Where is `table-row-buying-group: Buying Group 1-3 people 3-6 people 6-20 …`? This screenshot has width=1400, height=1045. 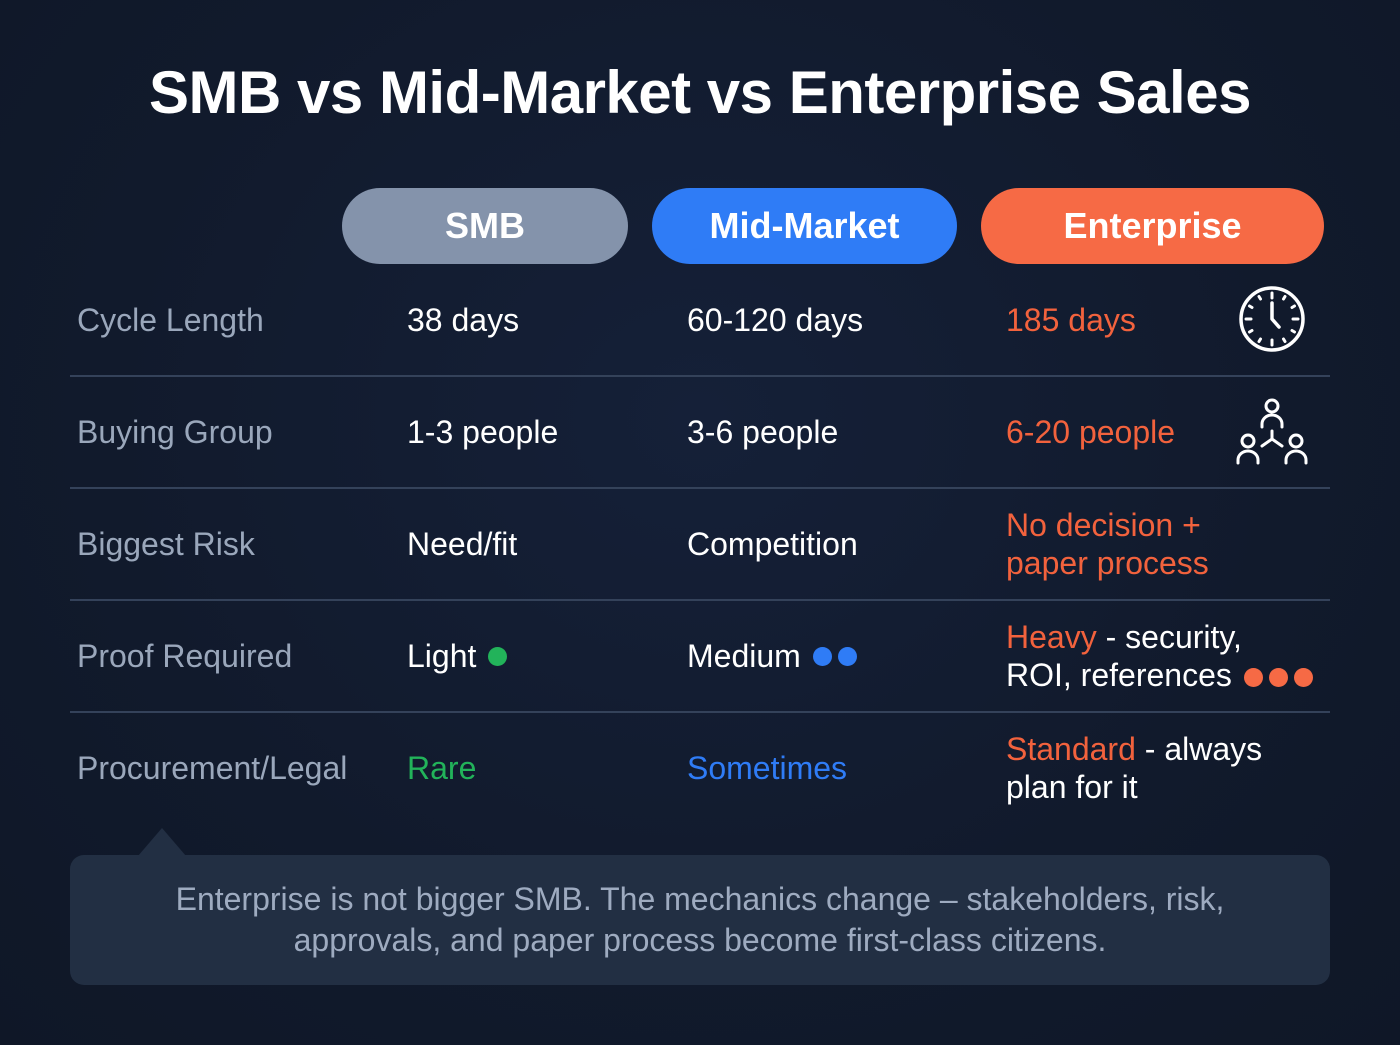
table-row-buying-group: Buying Group 1-3 people 3-6 people 6-20 … is located at coordinates (700, 433).